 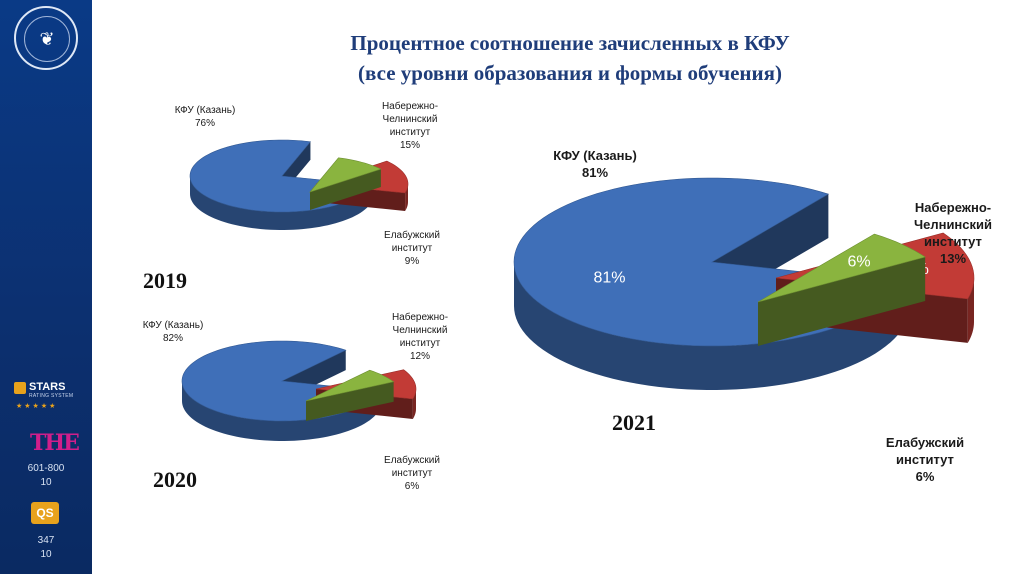 What do you see at coordinates (420, 343) in the screenshot?
I see `label-2020-chelny-line3: институт` at bounding box center [420, 343].